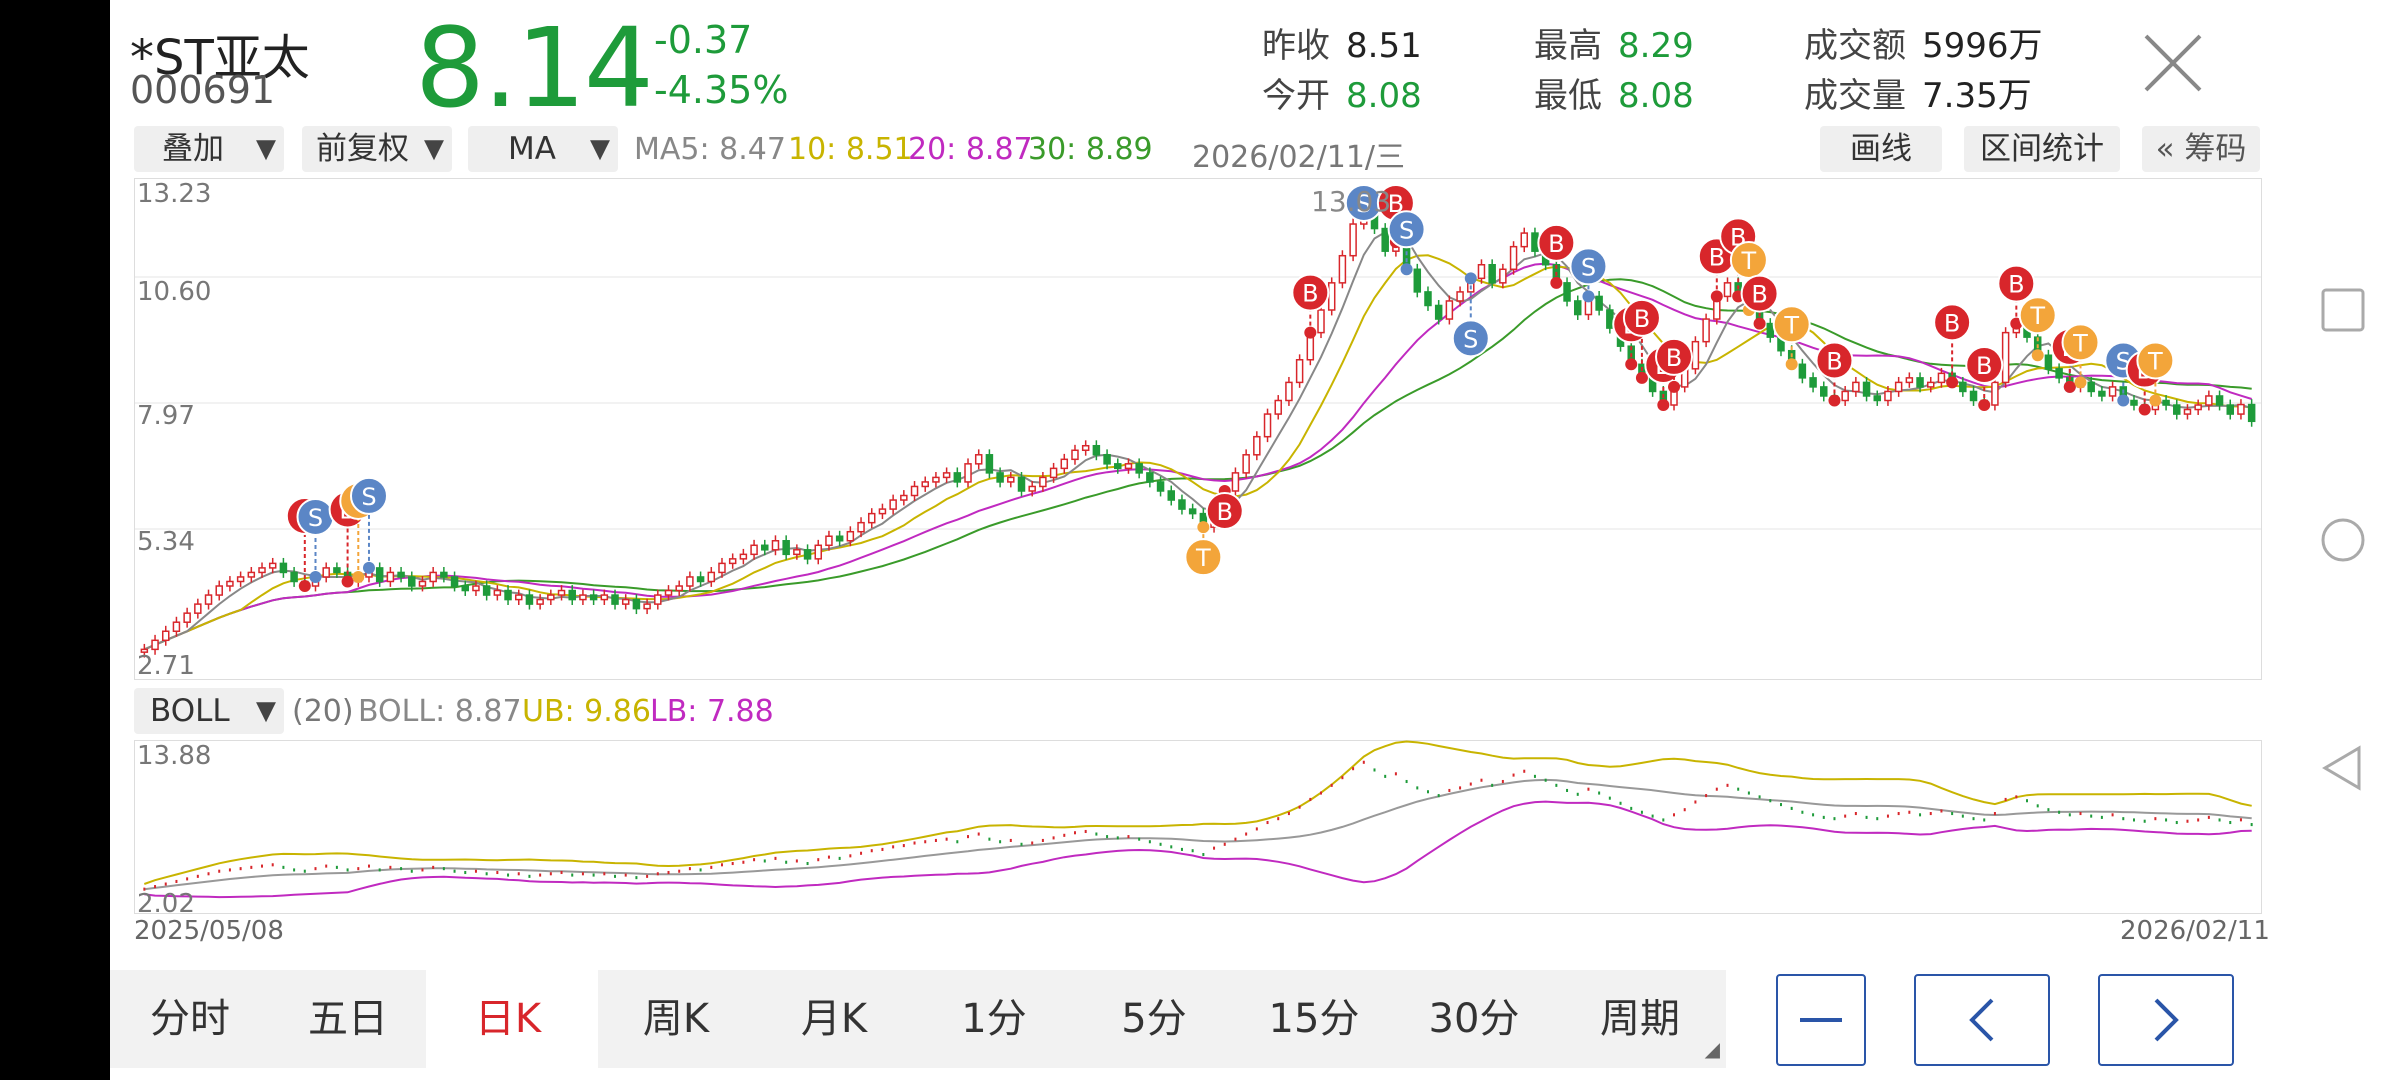 This screenshot has width=2400, height=1080. Describe the element at coordinates (2173, 63) in the screenshot. I see `close-button` at that location.